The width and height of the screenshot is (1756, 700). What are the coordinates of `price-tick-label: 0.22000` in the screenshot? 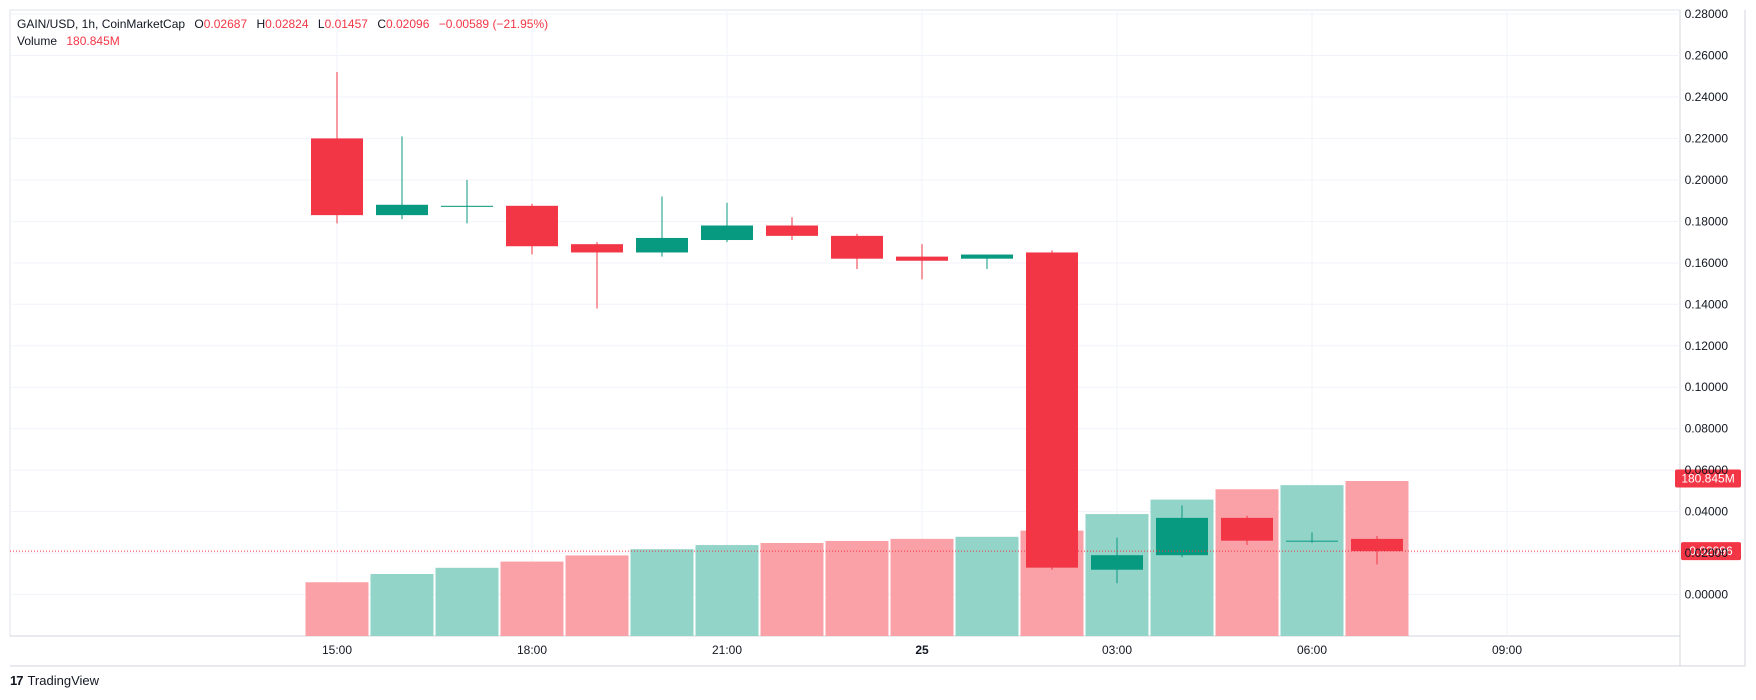 It's located at (1707, 138).